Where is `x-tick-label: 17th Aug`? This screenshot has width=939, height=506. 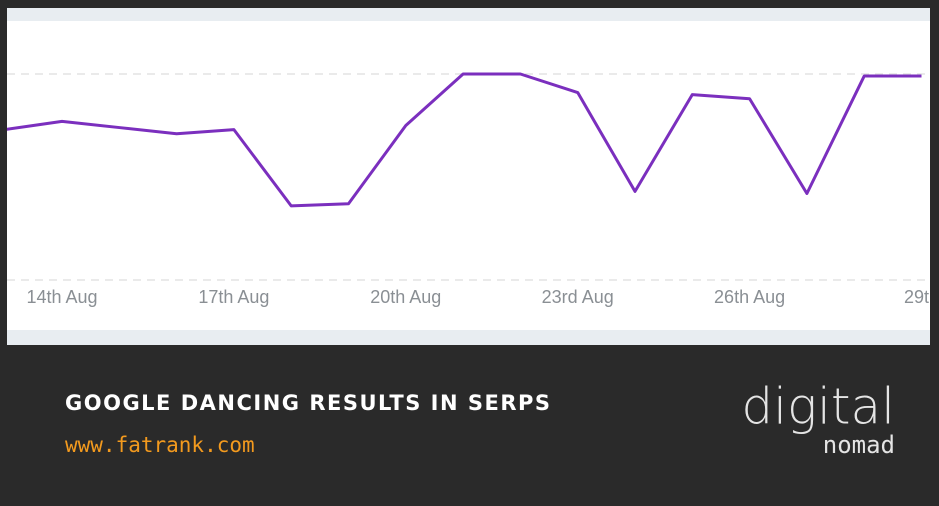 x-tick-label: 17th Aug is located at coordinates (233, 297).